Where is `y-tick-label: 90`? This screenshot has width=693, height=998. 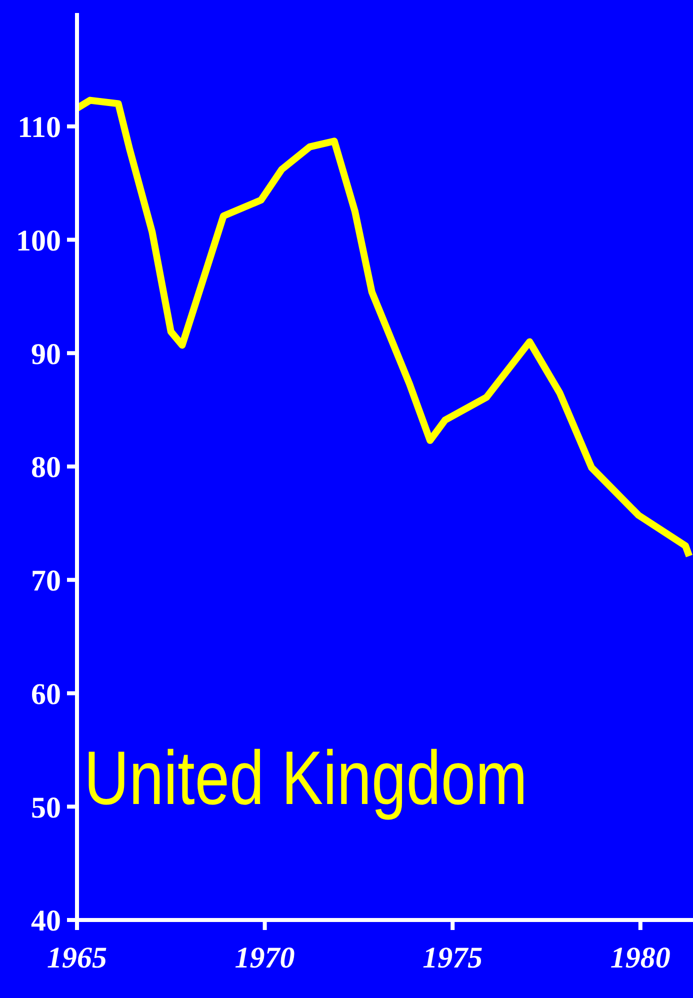
y-tick-label: 90 is located at coordinates (46, 354).